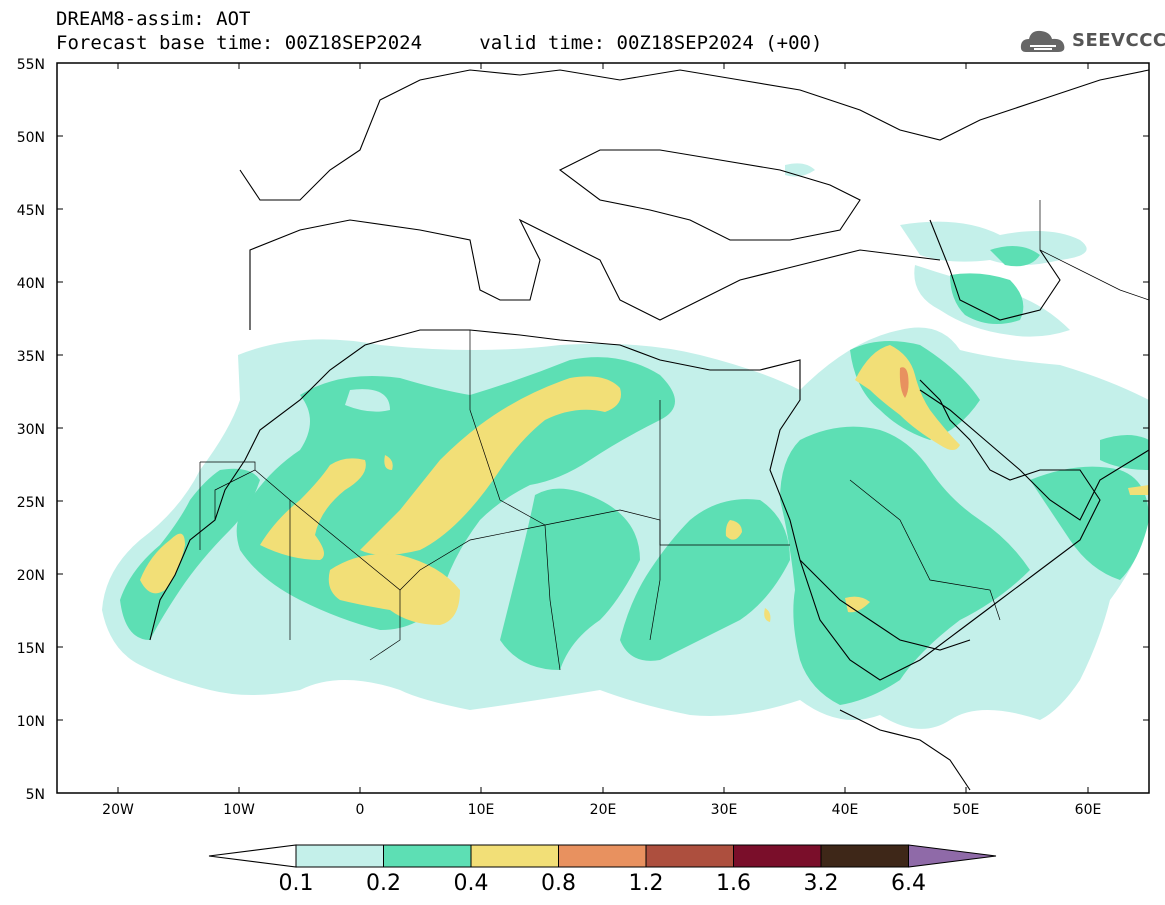 Image resolution: width=1165 pixels, height=905 pixels. Describe the element at coordinates (252, 856) in the screenshot. I see `colorbar-under-arrow` at that location.